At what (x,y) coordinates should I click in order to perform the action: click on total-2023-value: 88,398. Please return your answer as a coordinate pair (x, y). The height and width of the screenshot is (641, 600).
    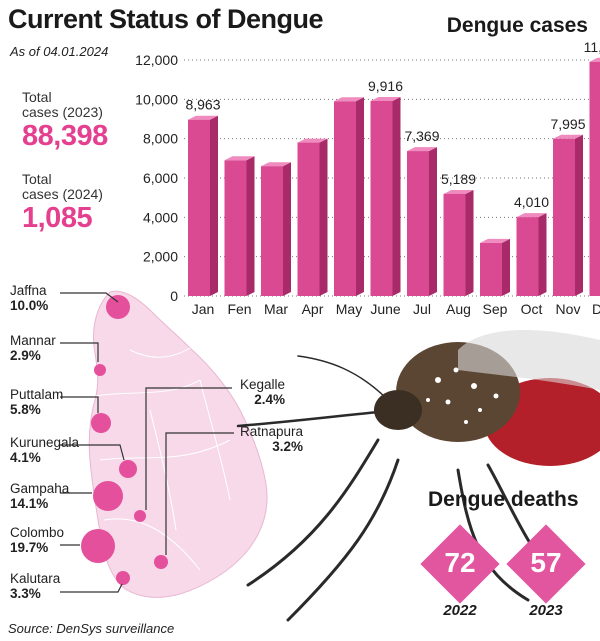
    Looking at the image, I should click on (65, 136).